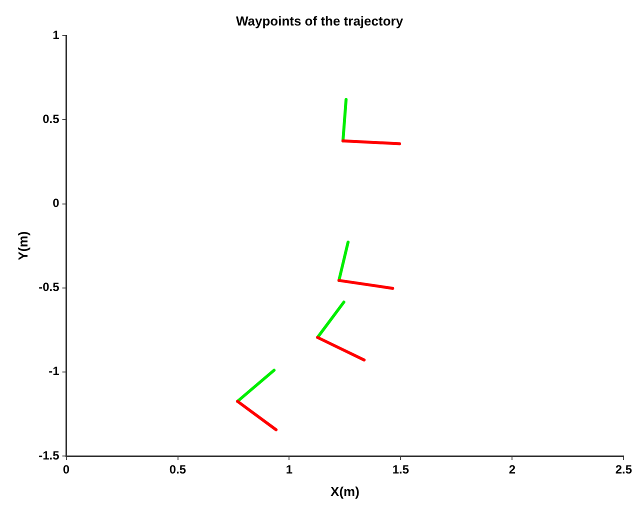 Image resolution: width=635 pixels, height=524 pixels. Describe the element at coordinates (56, 203) in the screenshot. I see `y-tick-label: 0` at that location.